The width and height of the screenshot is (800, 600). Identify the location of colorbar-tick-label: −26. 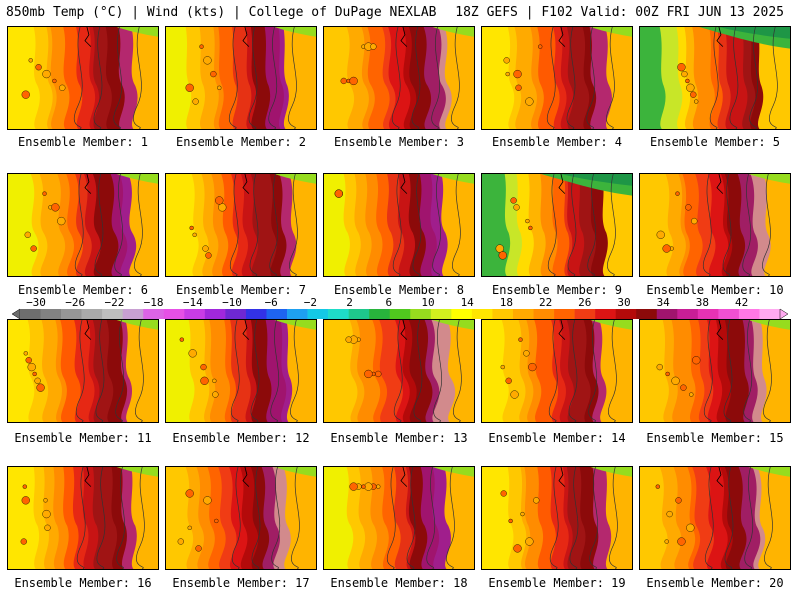
(75, 302).